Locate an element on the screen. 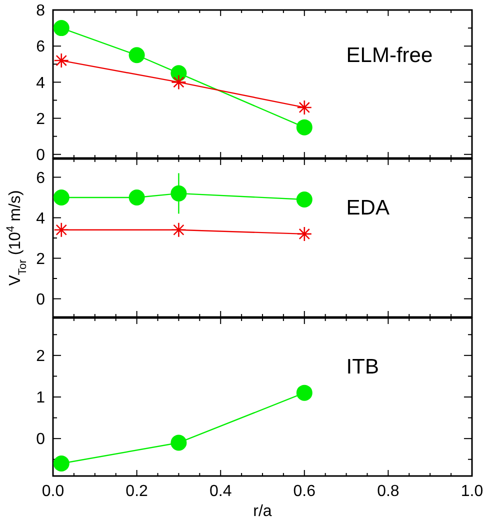  annotation: ITB is located at coordinates (362, 366).